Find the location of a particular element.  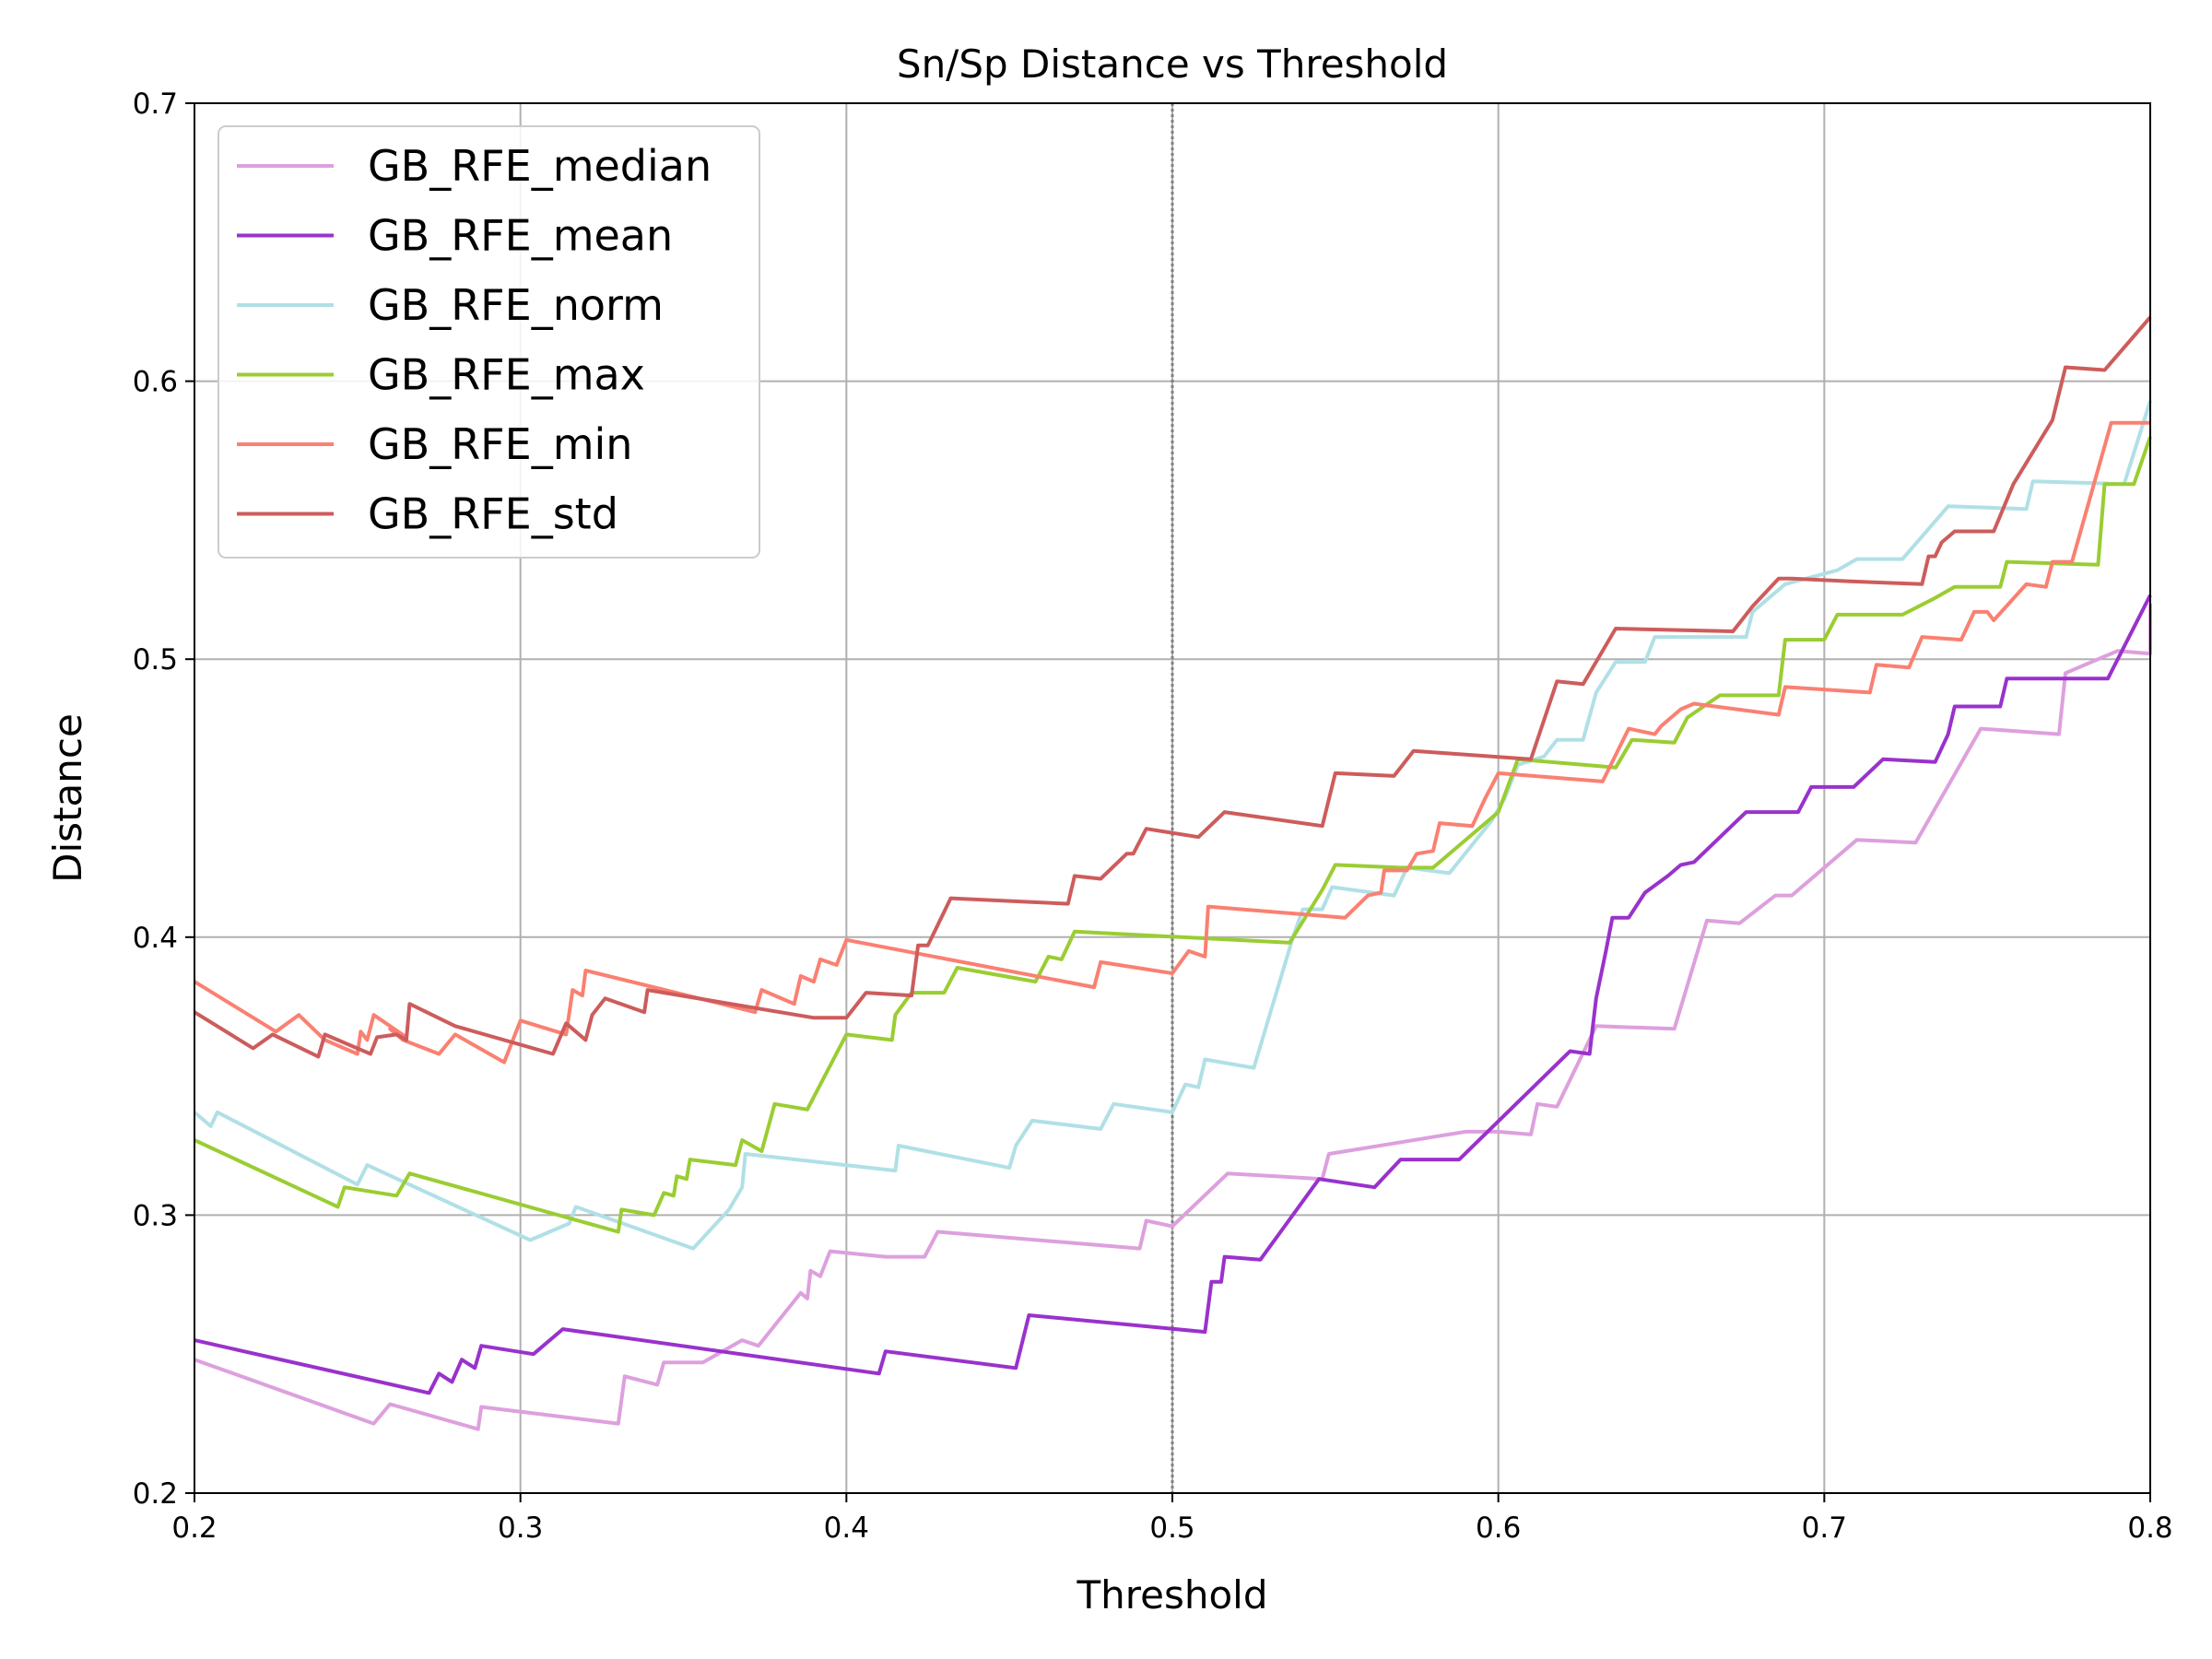

y-axis-title: Distance is located at coordinates (67, 798).